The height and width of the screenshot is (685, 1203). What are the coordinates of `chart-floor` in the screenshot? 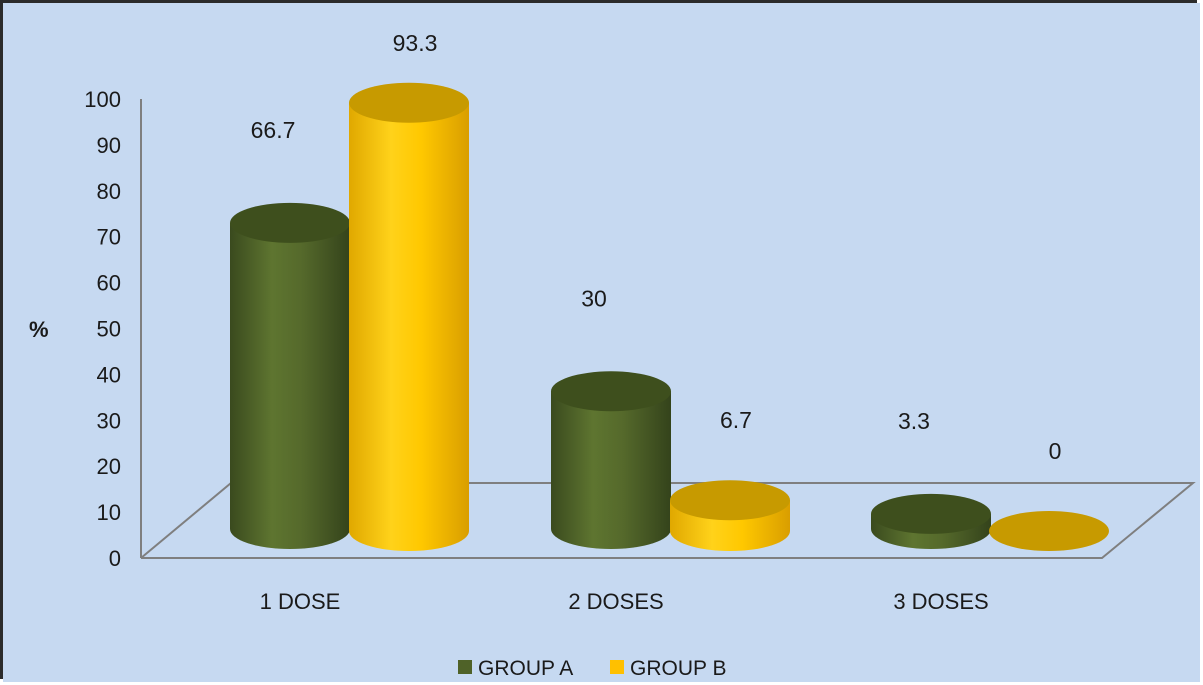 It's located at (668, 520).